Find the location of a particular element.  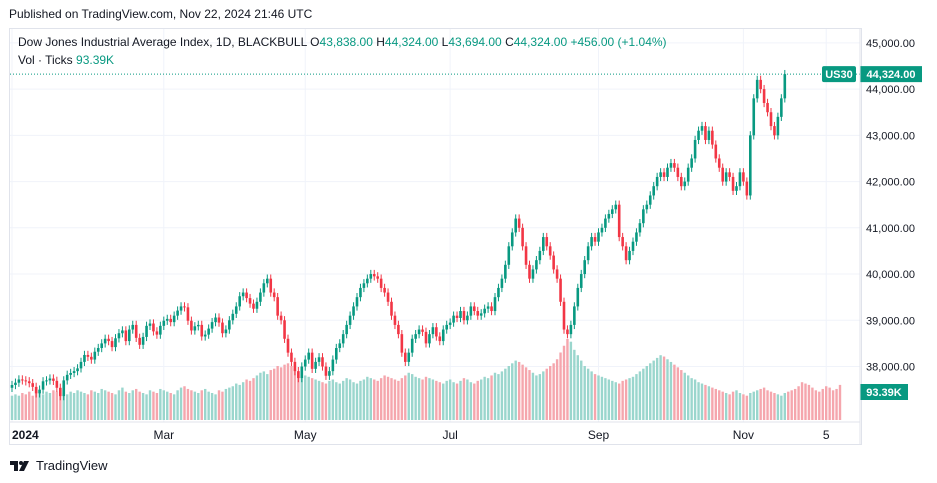

last-price-badge: 44,324.00 is located at coordinates (891, 74).